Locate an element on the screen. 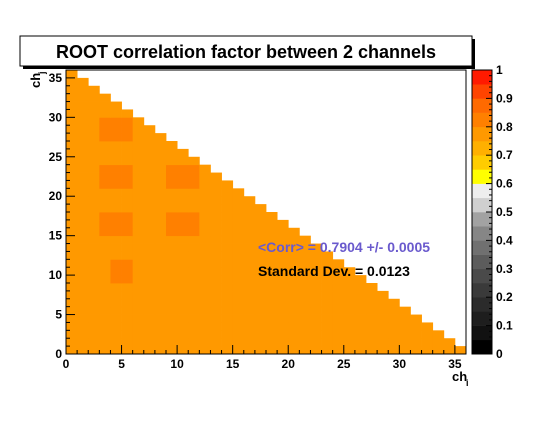  x-axis-label-main: ch is located at coordinates (459, 376).